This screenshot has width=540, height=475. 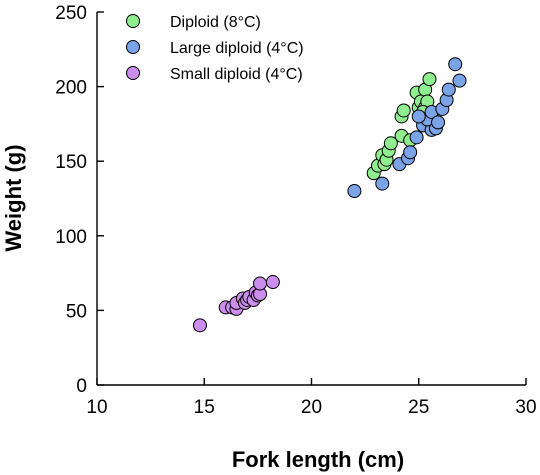 I want to click on x-axis-ticks: 10 15 20 25 30, so click(x=311, y=398).